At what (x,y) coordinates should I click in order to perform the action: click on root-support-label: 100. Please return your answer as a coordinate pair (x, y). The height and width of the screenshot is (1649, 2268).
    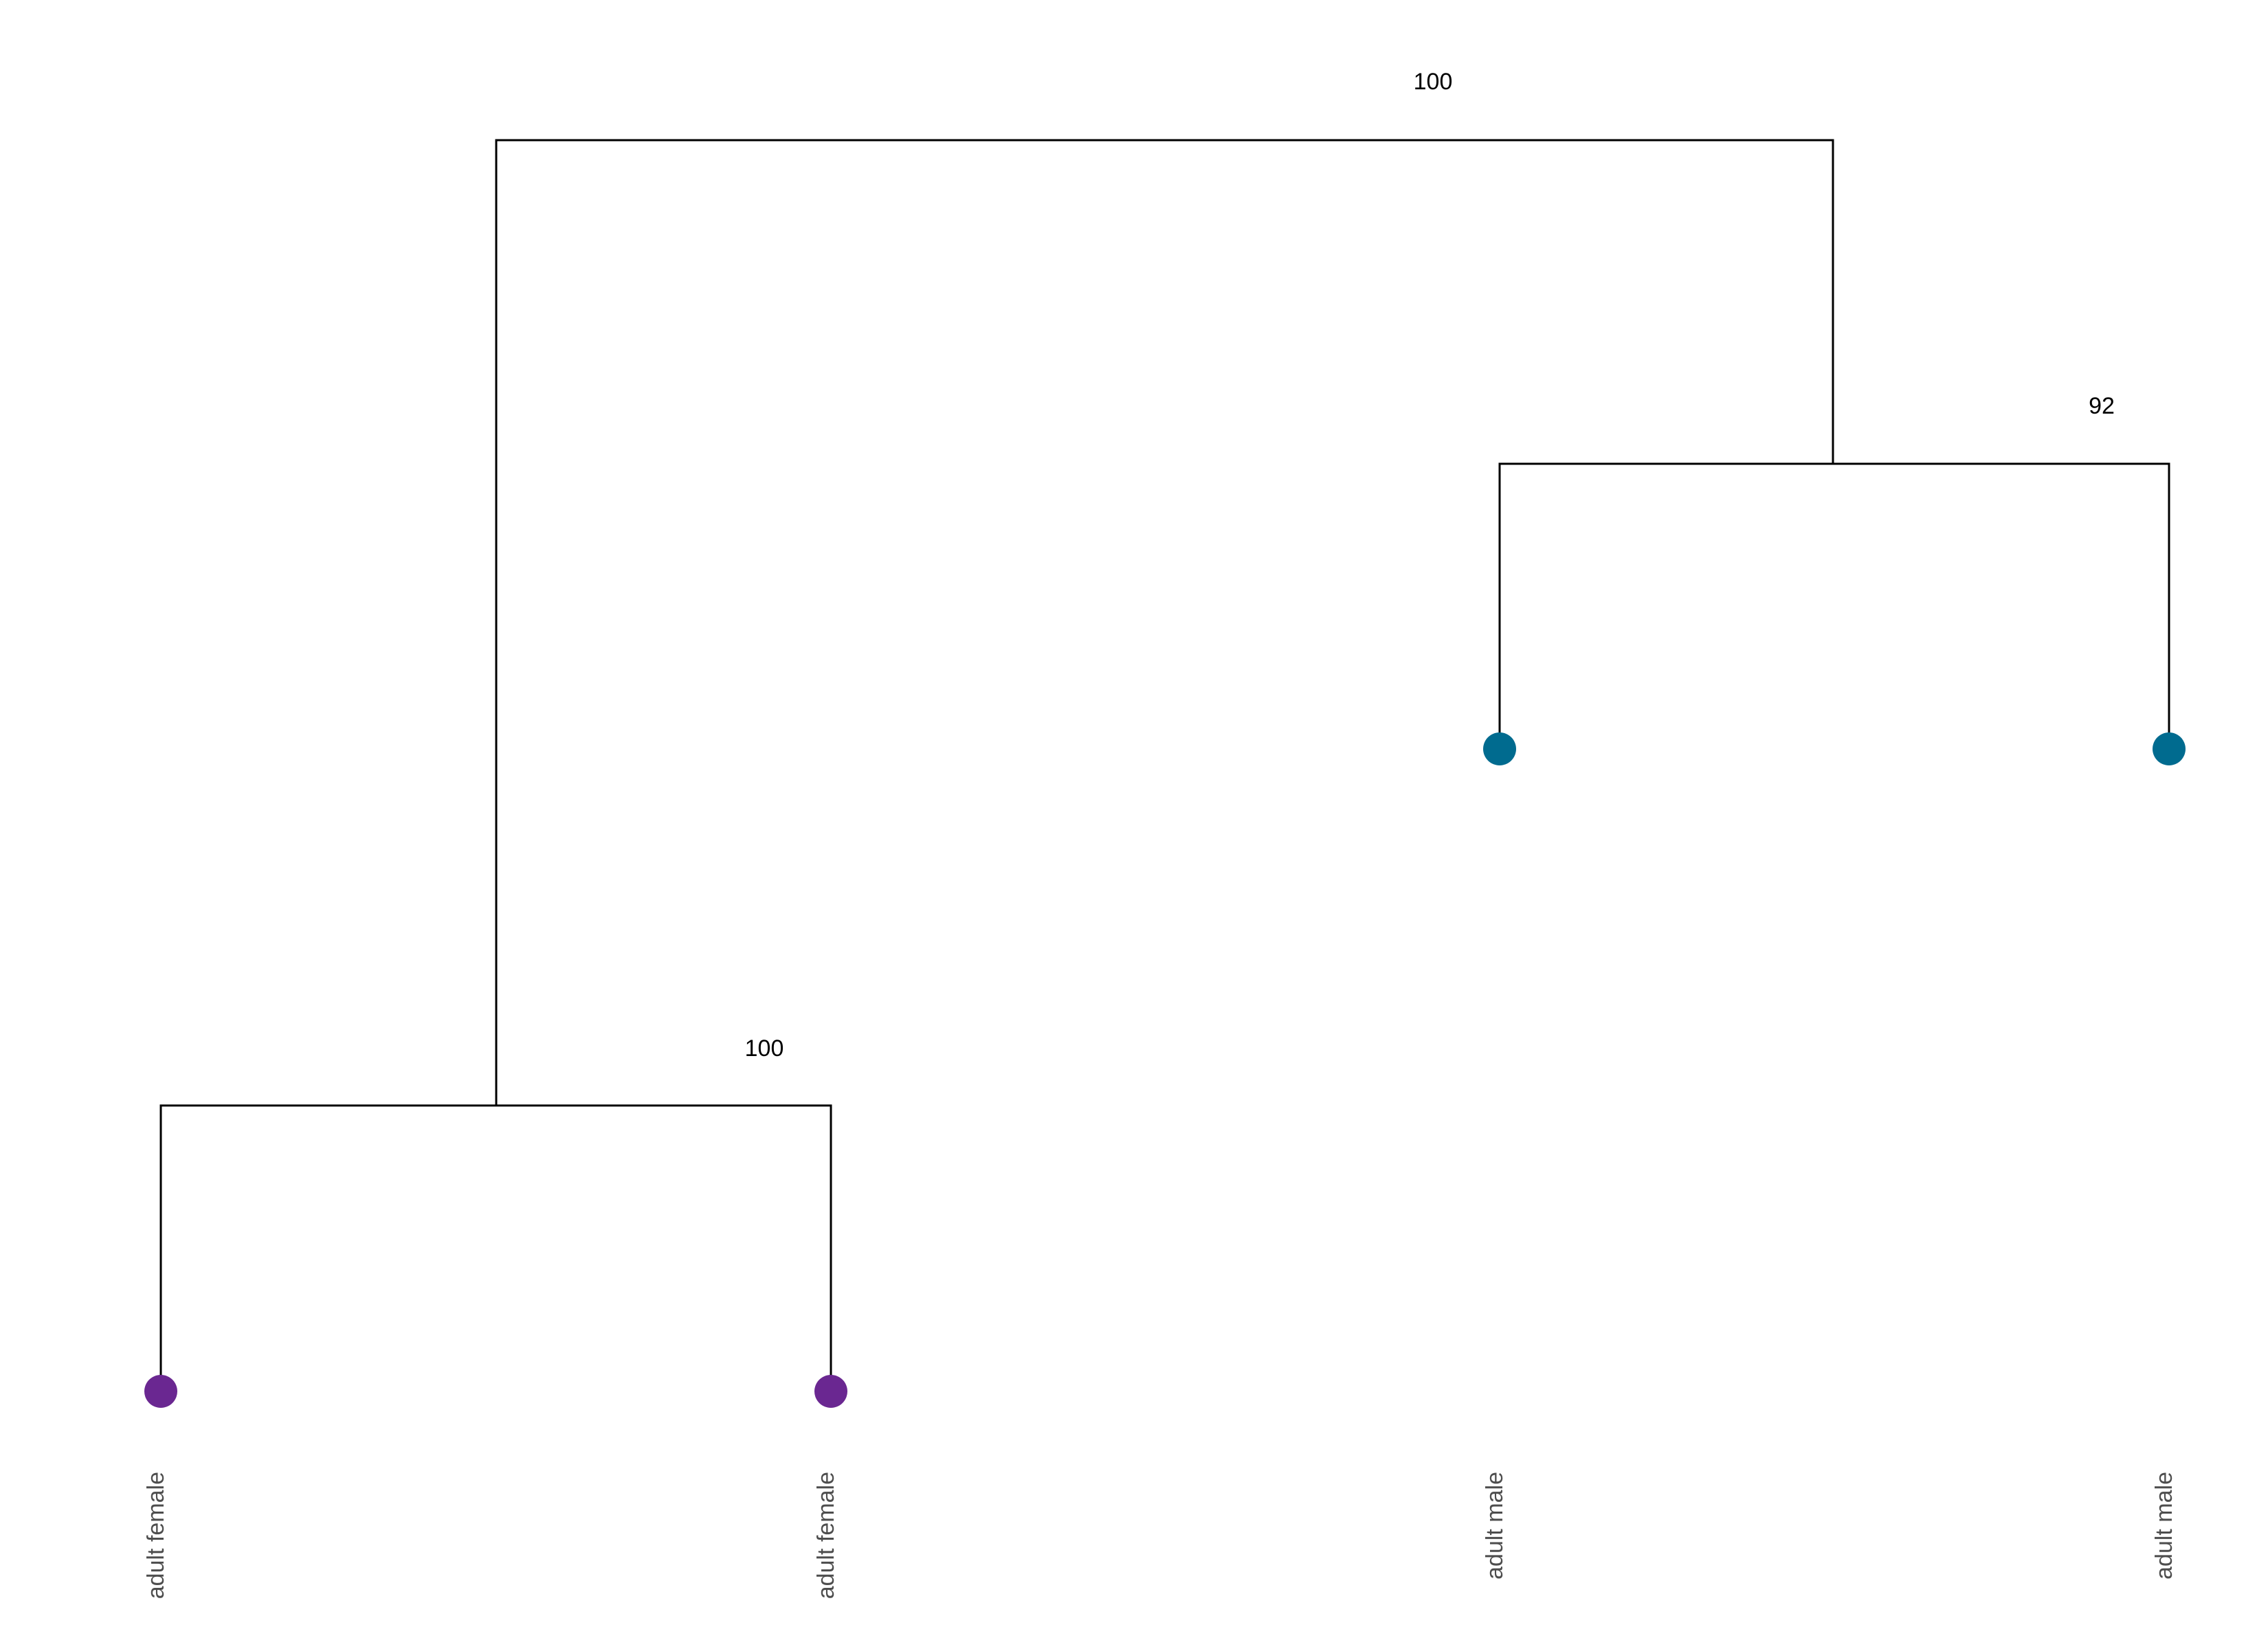
    Looking at the image, I should click on (1433, 82).